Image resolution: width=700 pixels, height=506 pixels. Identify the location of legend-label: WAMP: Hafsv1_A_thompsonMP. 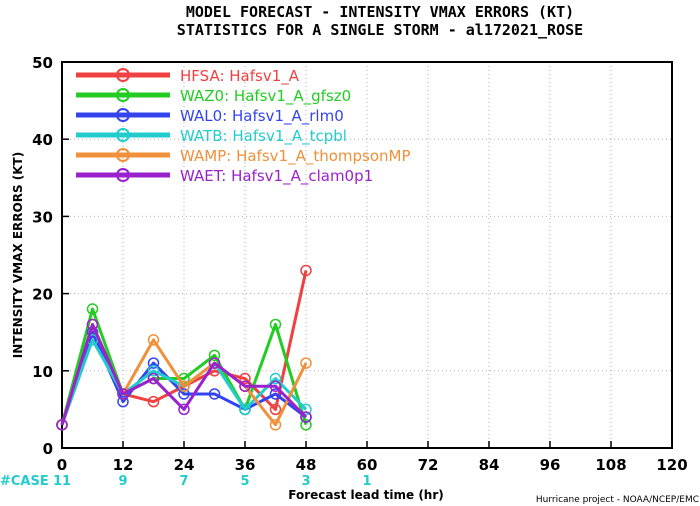
(295, 156).